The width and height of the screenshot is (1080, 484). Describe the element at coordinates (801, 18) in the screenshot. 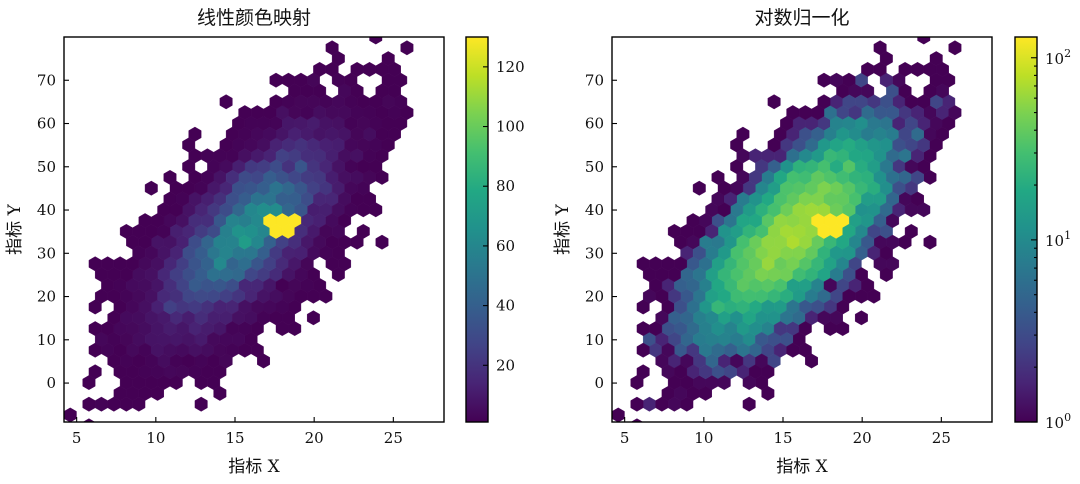

I see `chart-title: 对数归一化` at that location.